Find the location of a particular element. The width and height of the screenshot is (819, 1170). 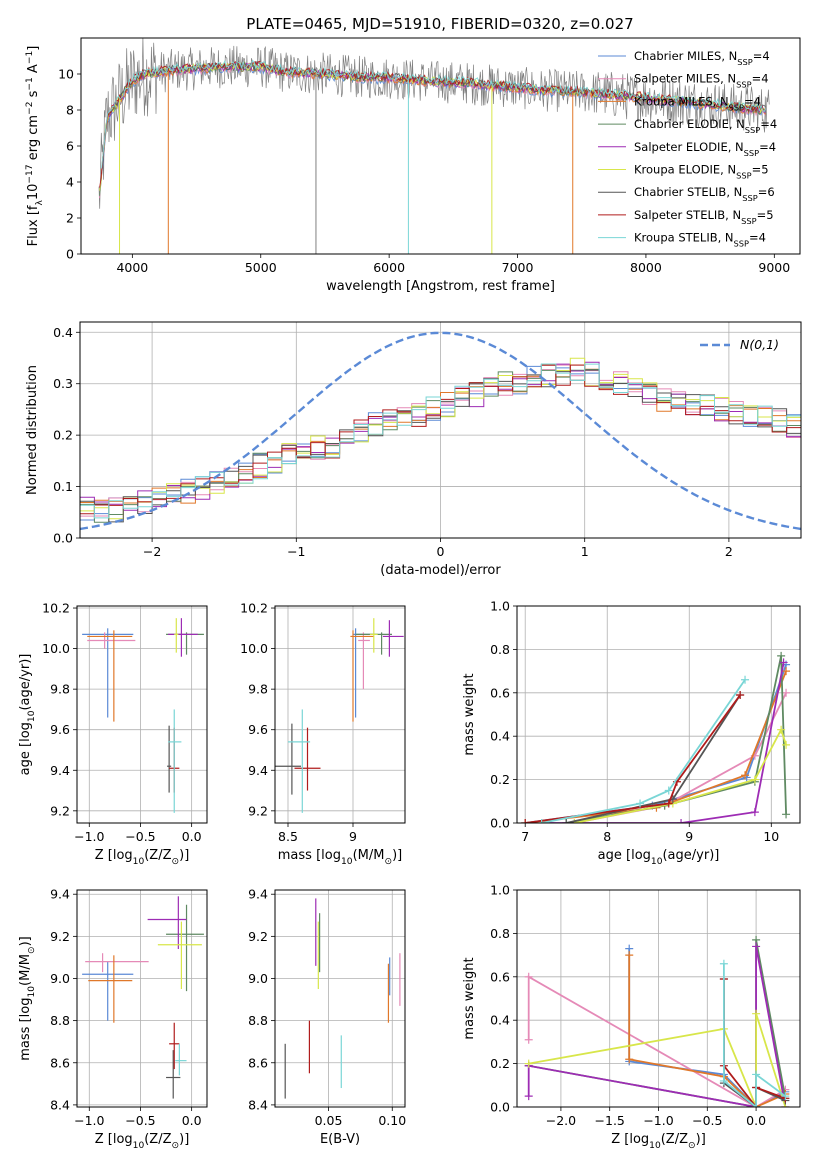

legend-n: =6 is located at coordinates (766, 192).